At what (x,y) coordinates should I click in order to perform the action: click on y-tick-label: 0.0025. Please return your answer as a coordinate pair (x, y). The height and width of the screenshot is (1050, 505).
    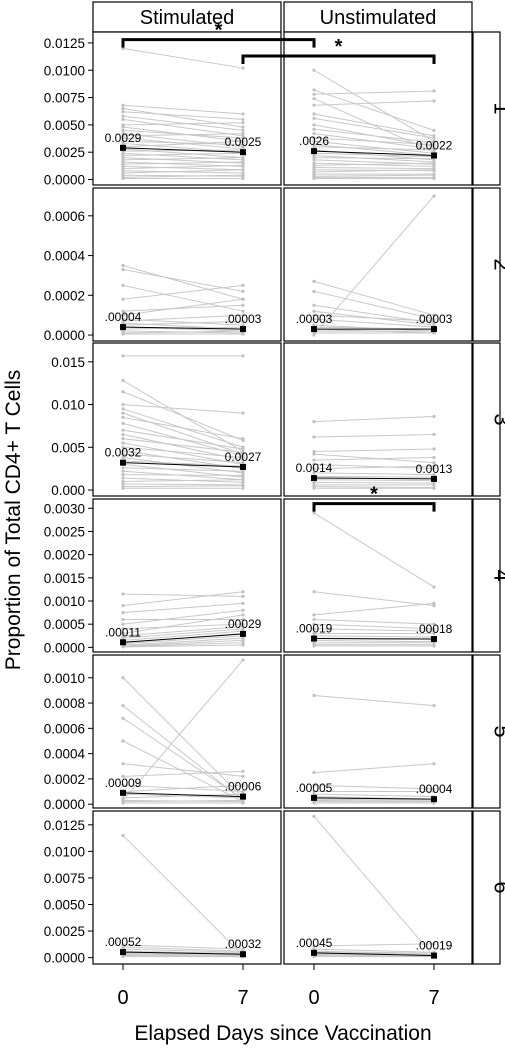
    Looking at the image, I should click on (64, 531).